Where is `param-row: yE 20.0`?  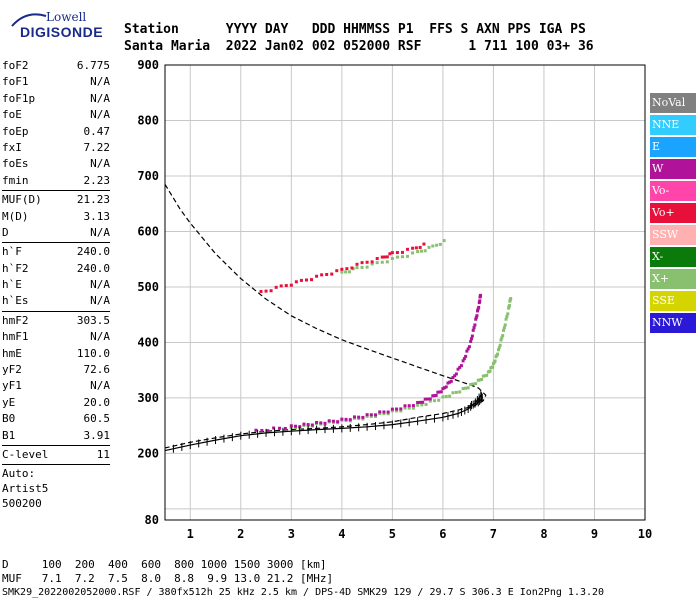 param-row: yE 20.0 is located at coordinates (56, 403).